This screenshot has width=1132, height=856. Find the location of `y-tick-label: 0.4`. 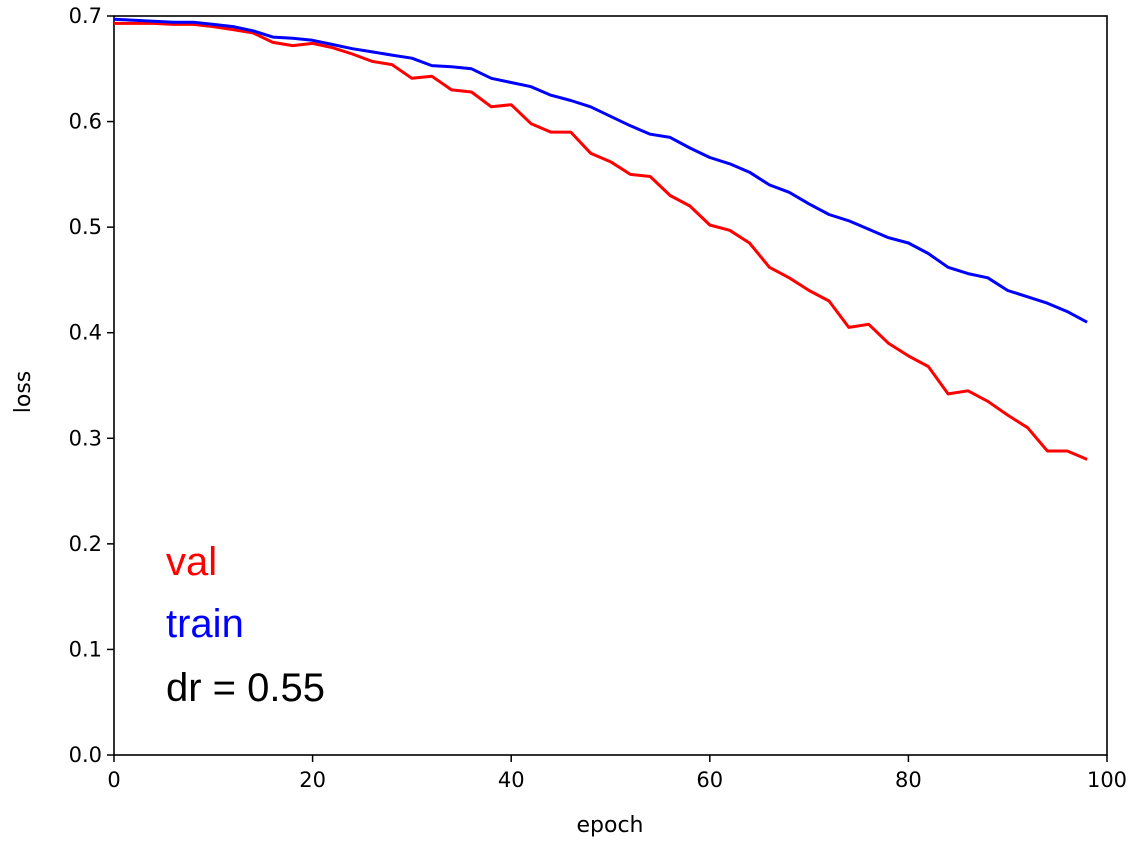

y-tick-label: 0.4 is located at coordinates (85, 333).